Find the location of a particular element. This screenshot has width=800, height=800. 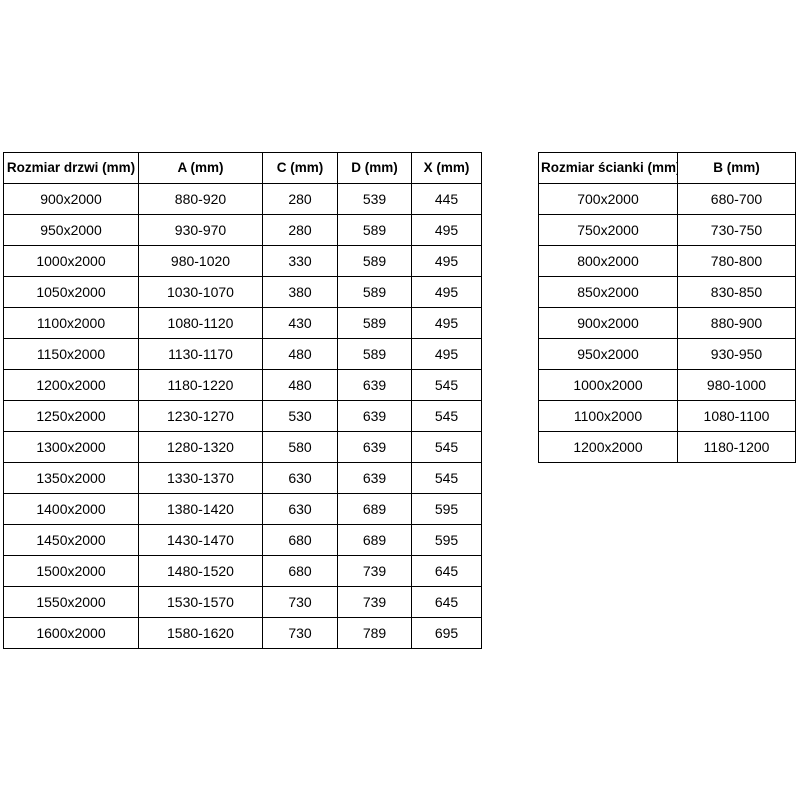

table-row: 750x2000 730-750 is located at coordinates (667, 230).